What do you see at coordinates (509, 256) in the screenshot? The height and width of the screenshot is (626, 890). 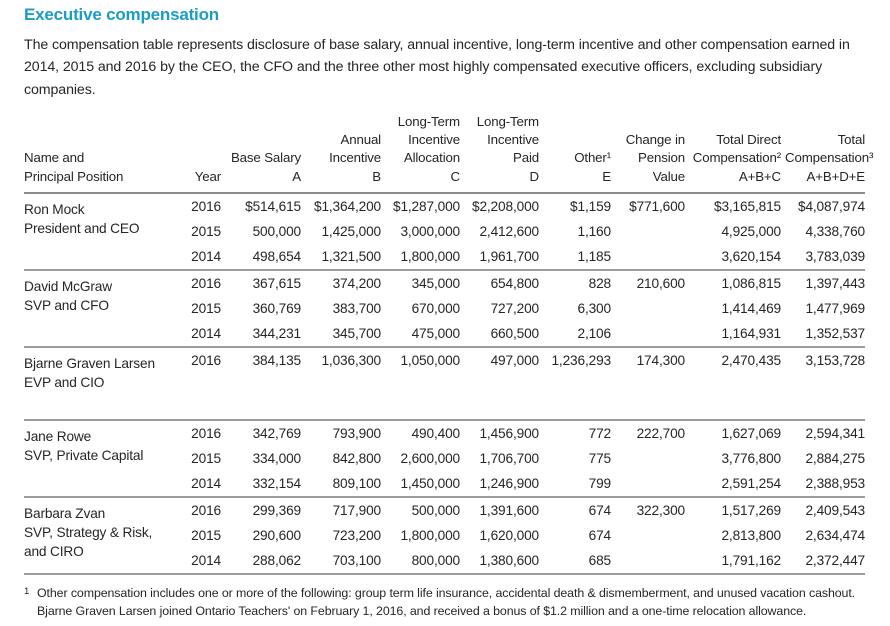 I see `value-cell: 1,961,700` at bounding box center [509, 256].